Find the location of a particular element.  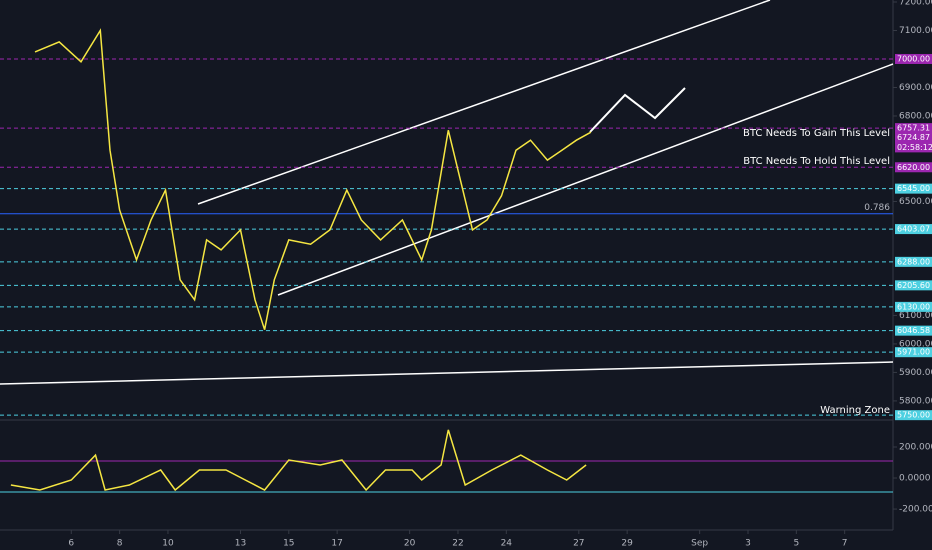

trend-line is located at coordinates (447, 373).